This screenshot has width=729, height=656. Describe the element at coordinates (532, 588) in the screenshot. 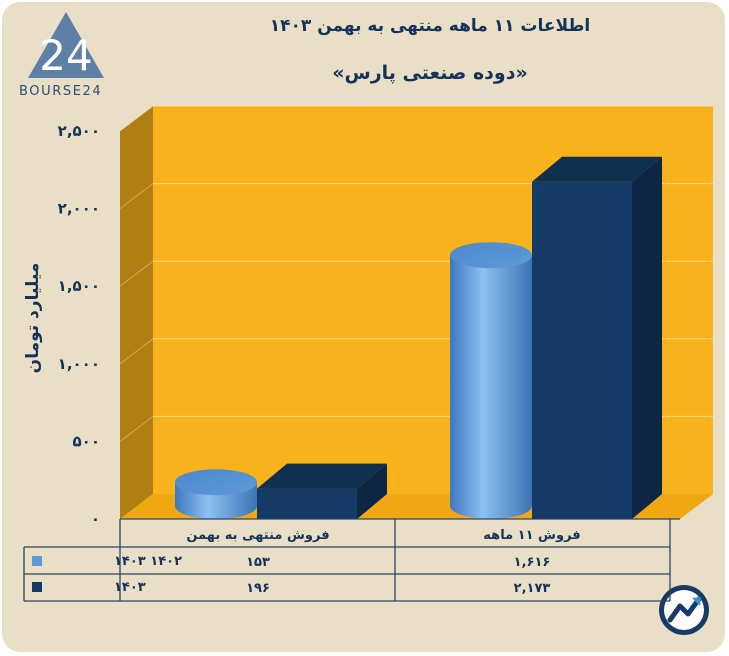

I see `data-label: ۲,۱۷۳` at that location.